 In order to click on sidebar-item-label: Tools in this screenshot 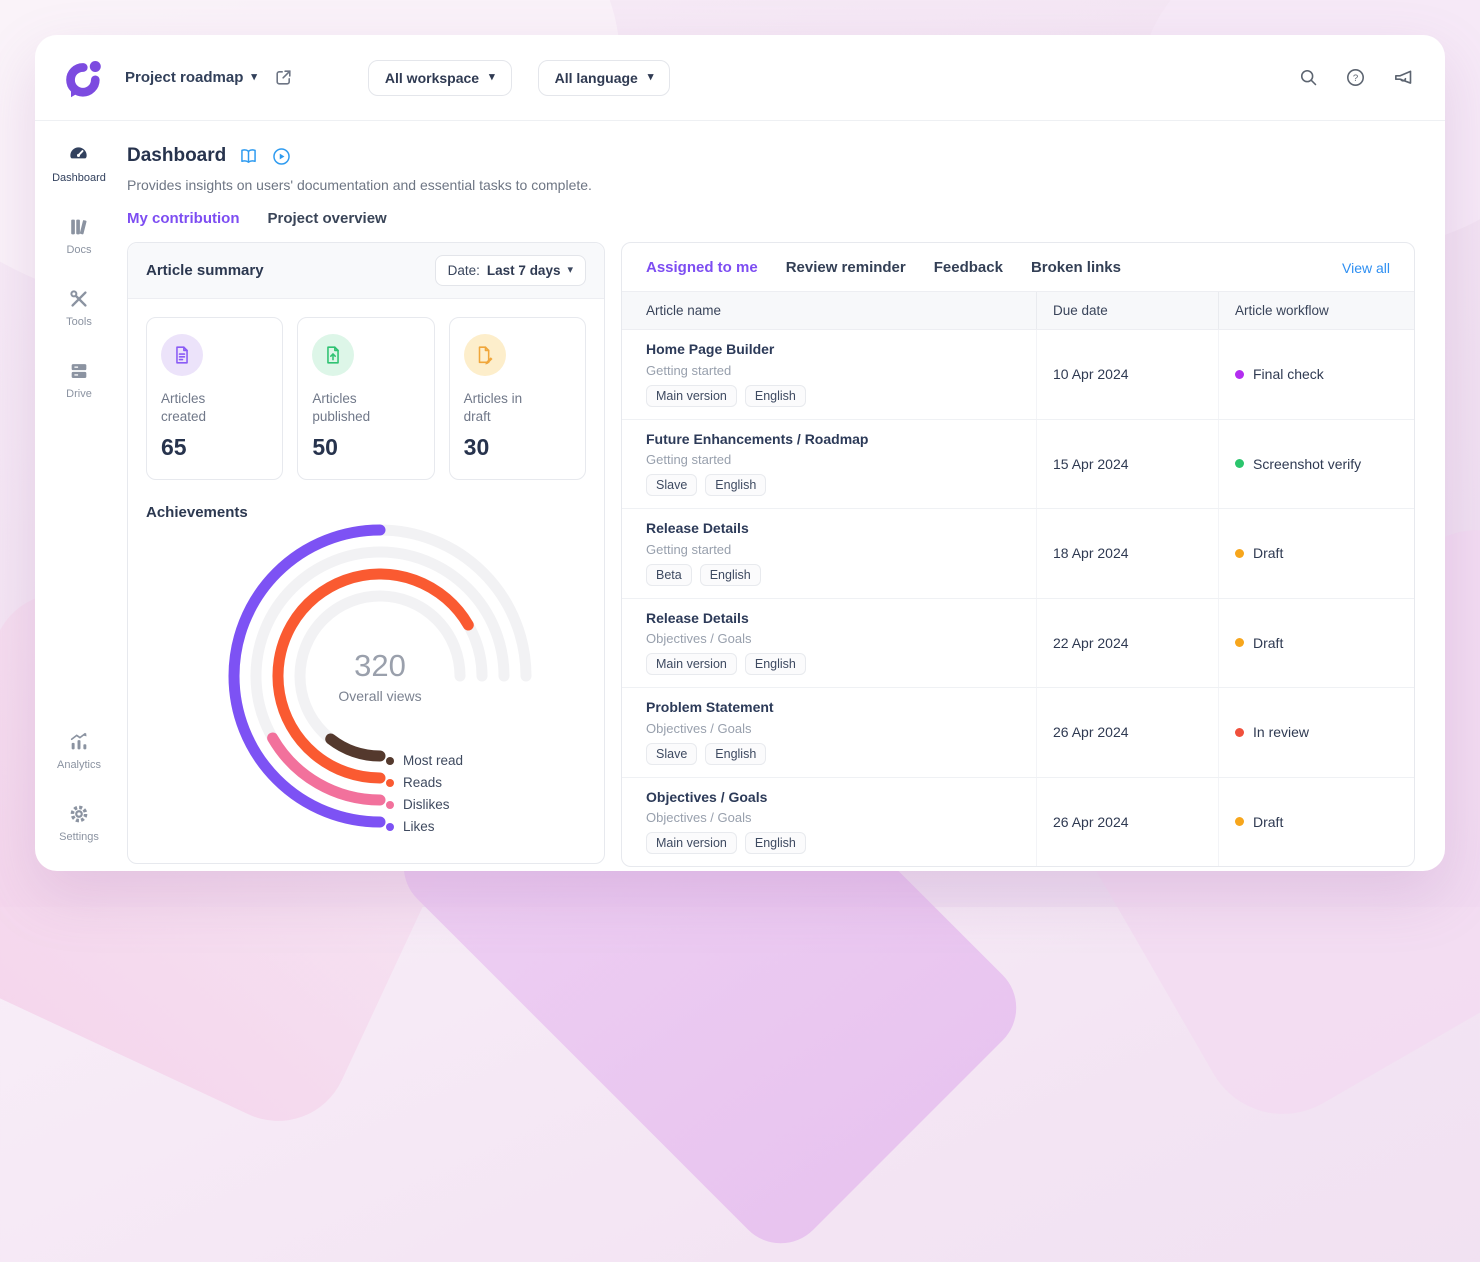, I will do `click(79, 322)`.